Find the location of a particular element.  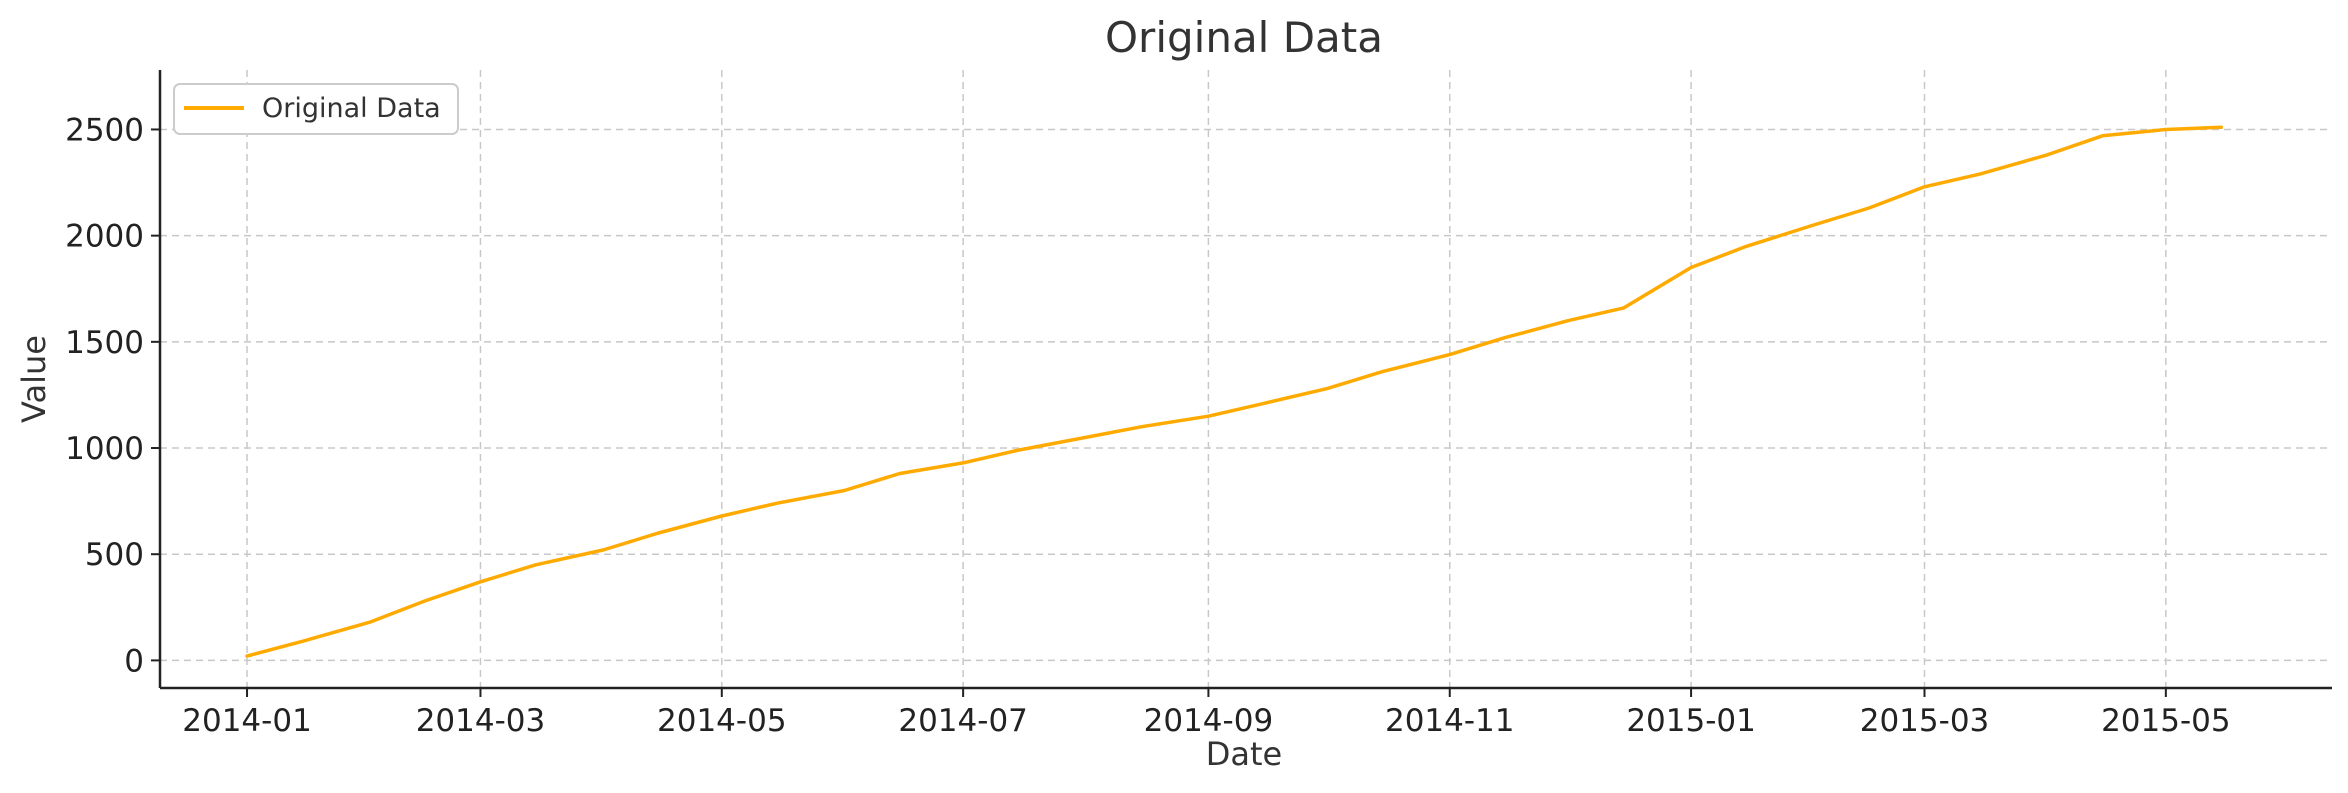

legend-box is located at coordinates (316, 109).